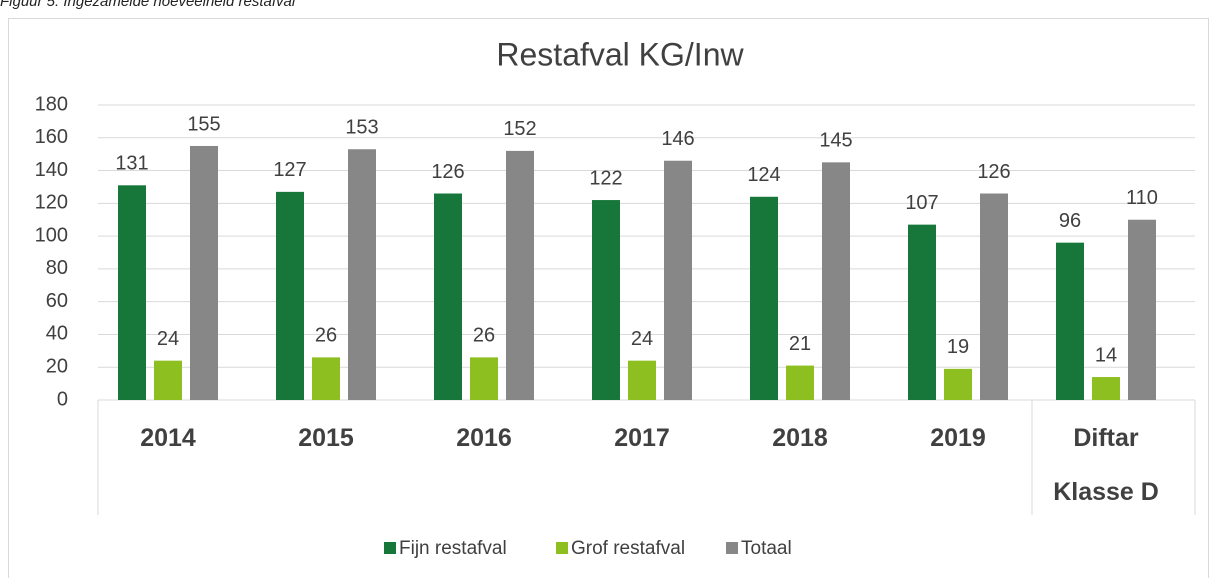  What do you see at coordinates (361, 128) in the screenshot?
I see `data-label: 153` at bounding box center [361, 128].